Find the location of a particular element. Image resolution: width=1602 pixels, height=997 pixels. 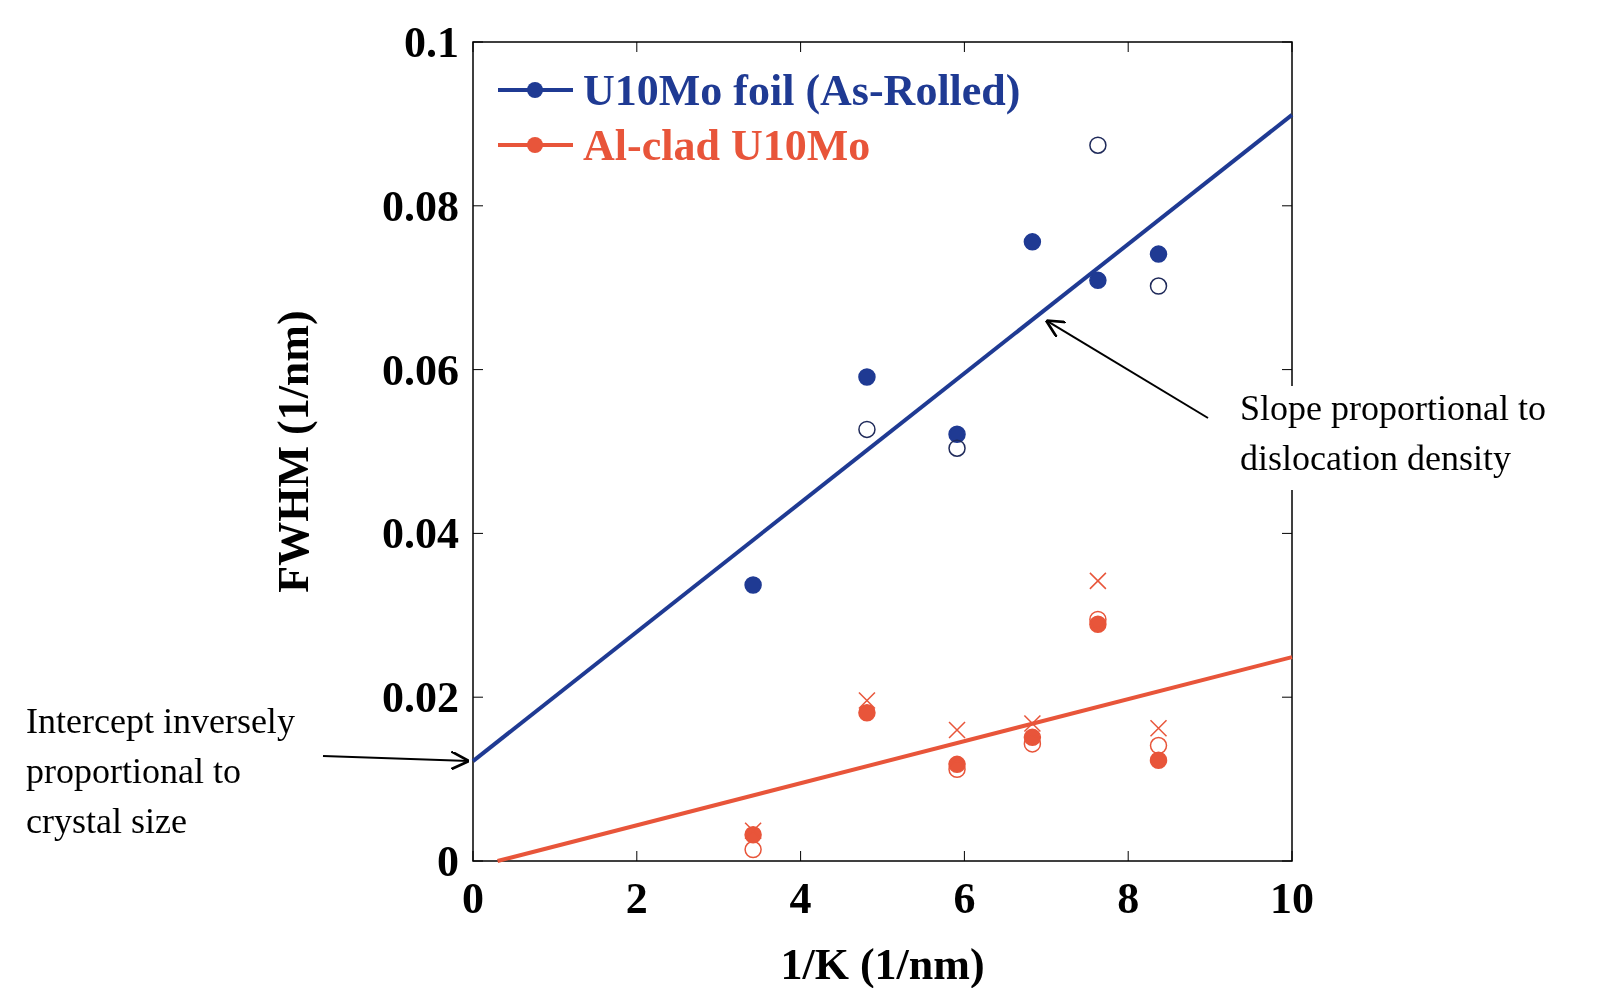

x-axis-title: 1/K (1/nm) is located at coordinates (882, 964).